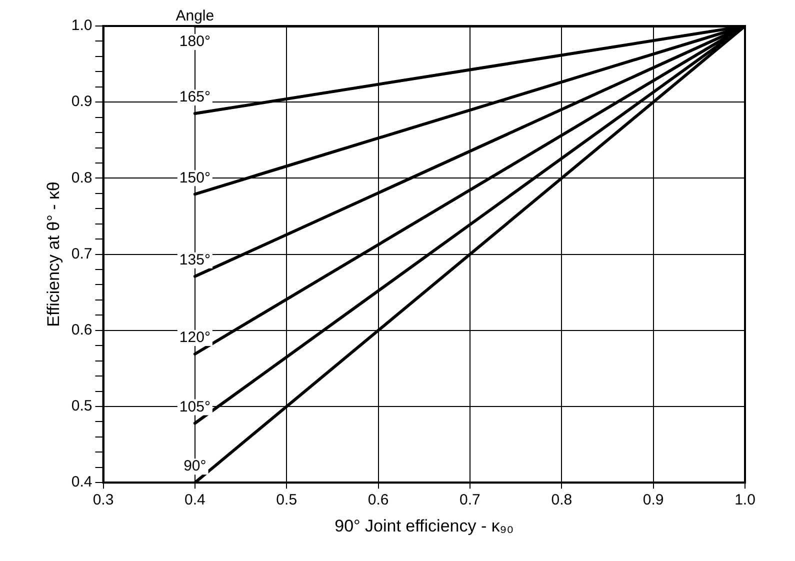  Describe the element at coordinates (53, 254) in the screenshot. I see `y-axis-title: Efficiency at θ° - κθ` at that location.